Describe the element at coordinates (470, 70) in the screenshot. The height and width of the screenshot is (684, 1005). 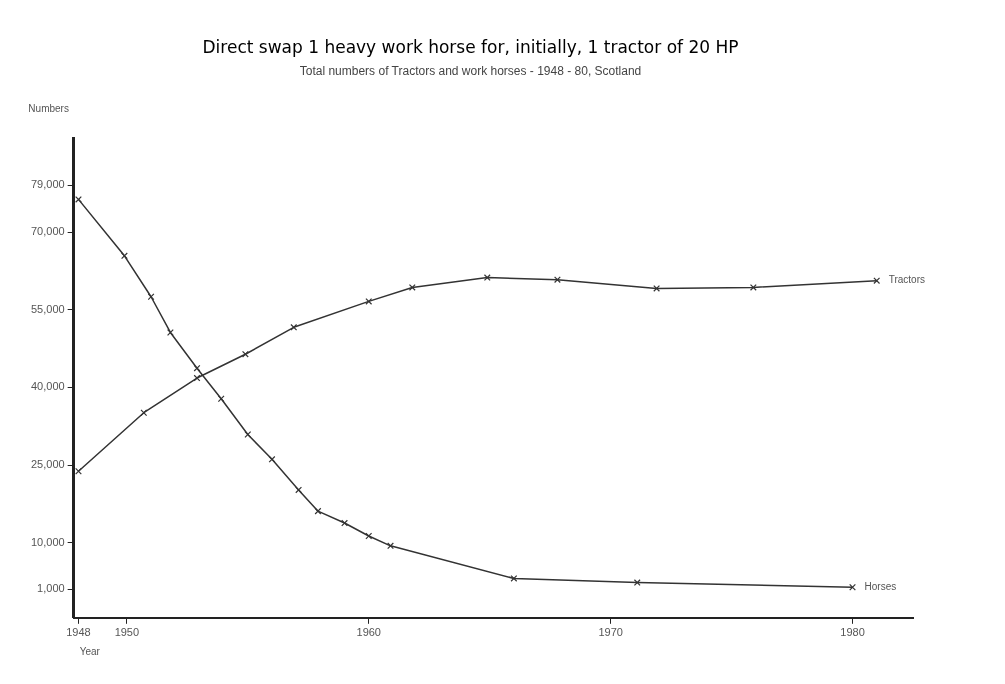
I see `chart-subtitle: Total numbers of Tractors and work horses - 1948 - 80, Scotland` at that location.